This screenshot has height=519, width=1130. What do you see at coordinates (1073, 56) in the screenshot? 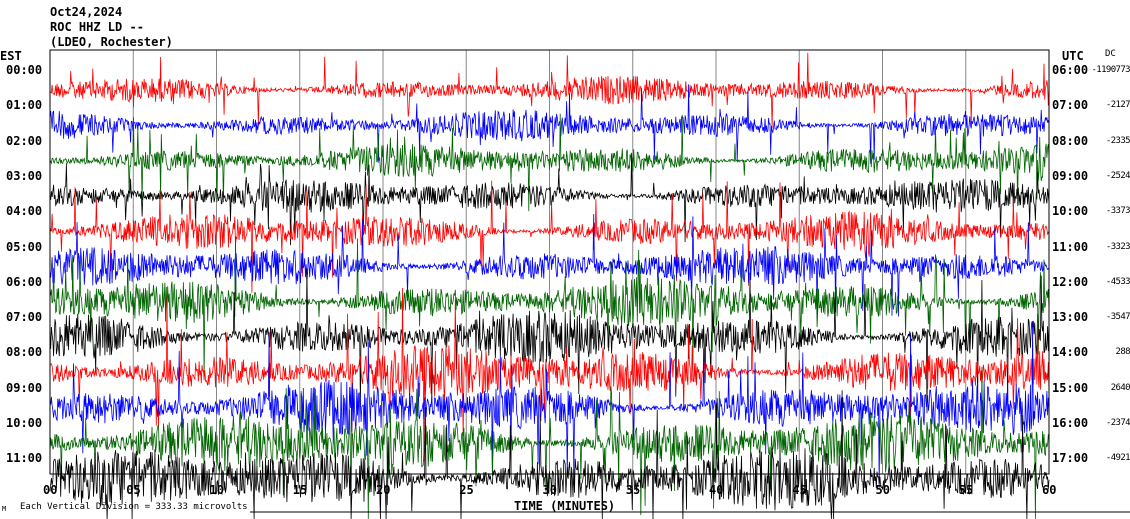
I see `utc-axis-title: UTC` at bounding box center [1073, 56].